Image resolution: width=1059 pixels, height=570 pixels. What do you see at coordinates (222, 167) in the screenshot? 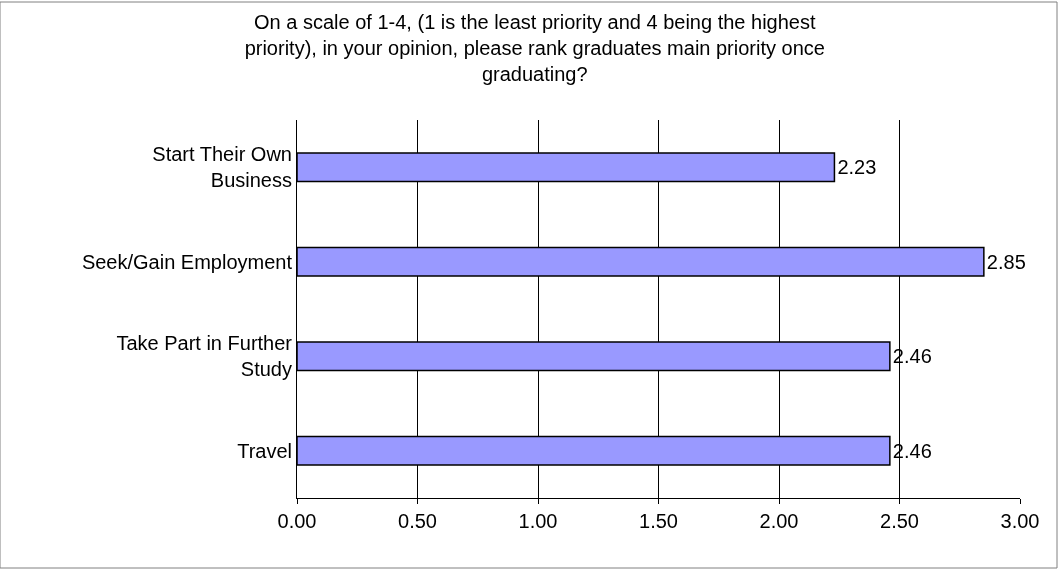
I see `y-tick-label: Start Their Own Business` at bounding box center [222, 167].